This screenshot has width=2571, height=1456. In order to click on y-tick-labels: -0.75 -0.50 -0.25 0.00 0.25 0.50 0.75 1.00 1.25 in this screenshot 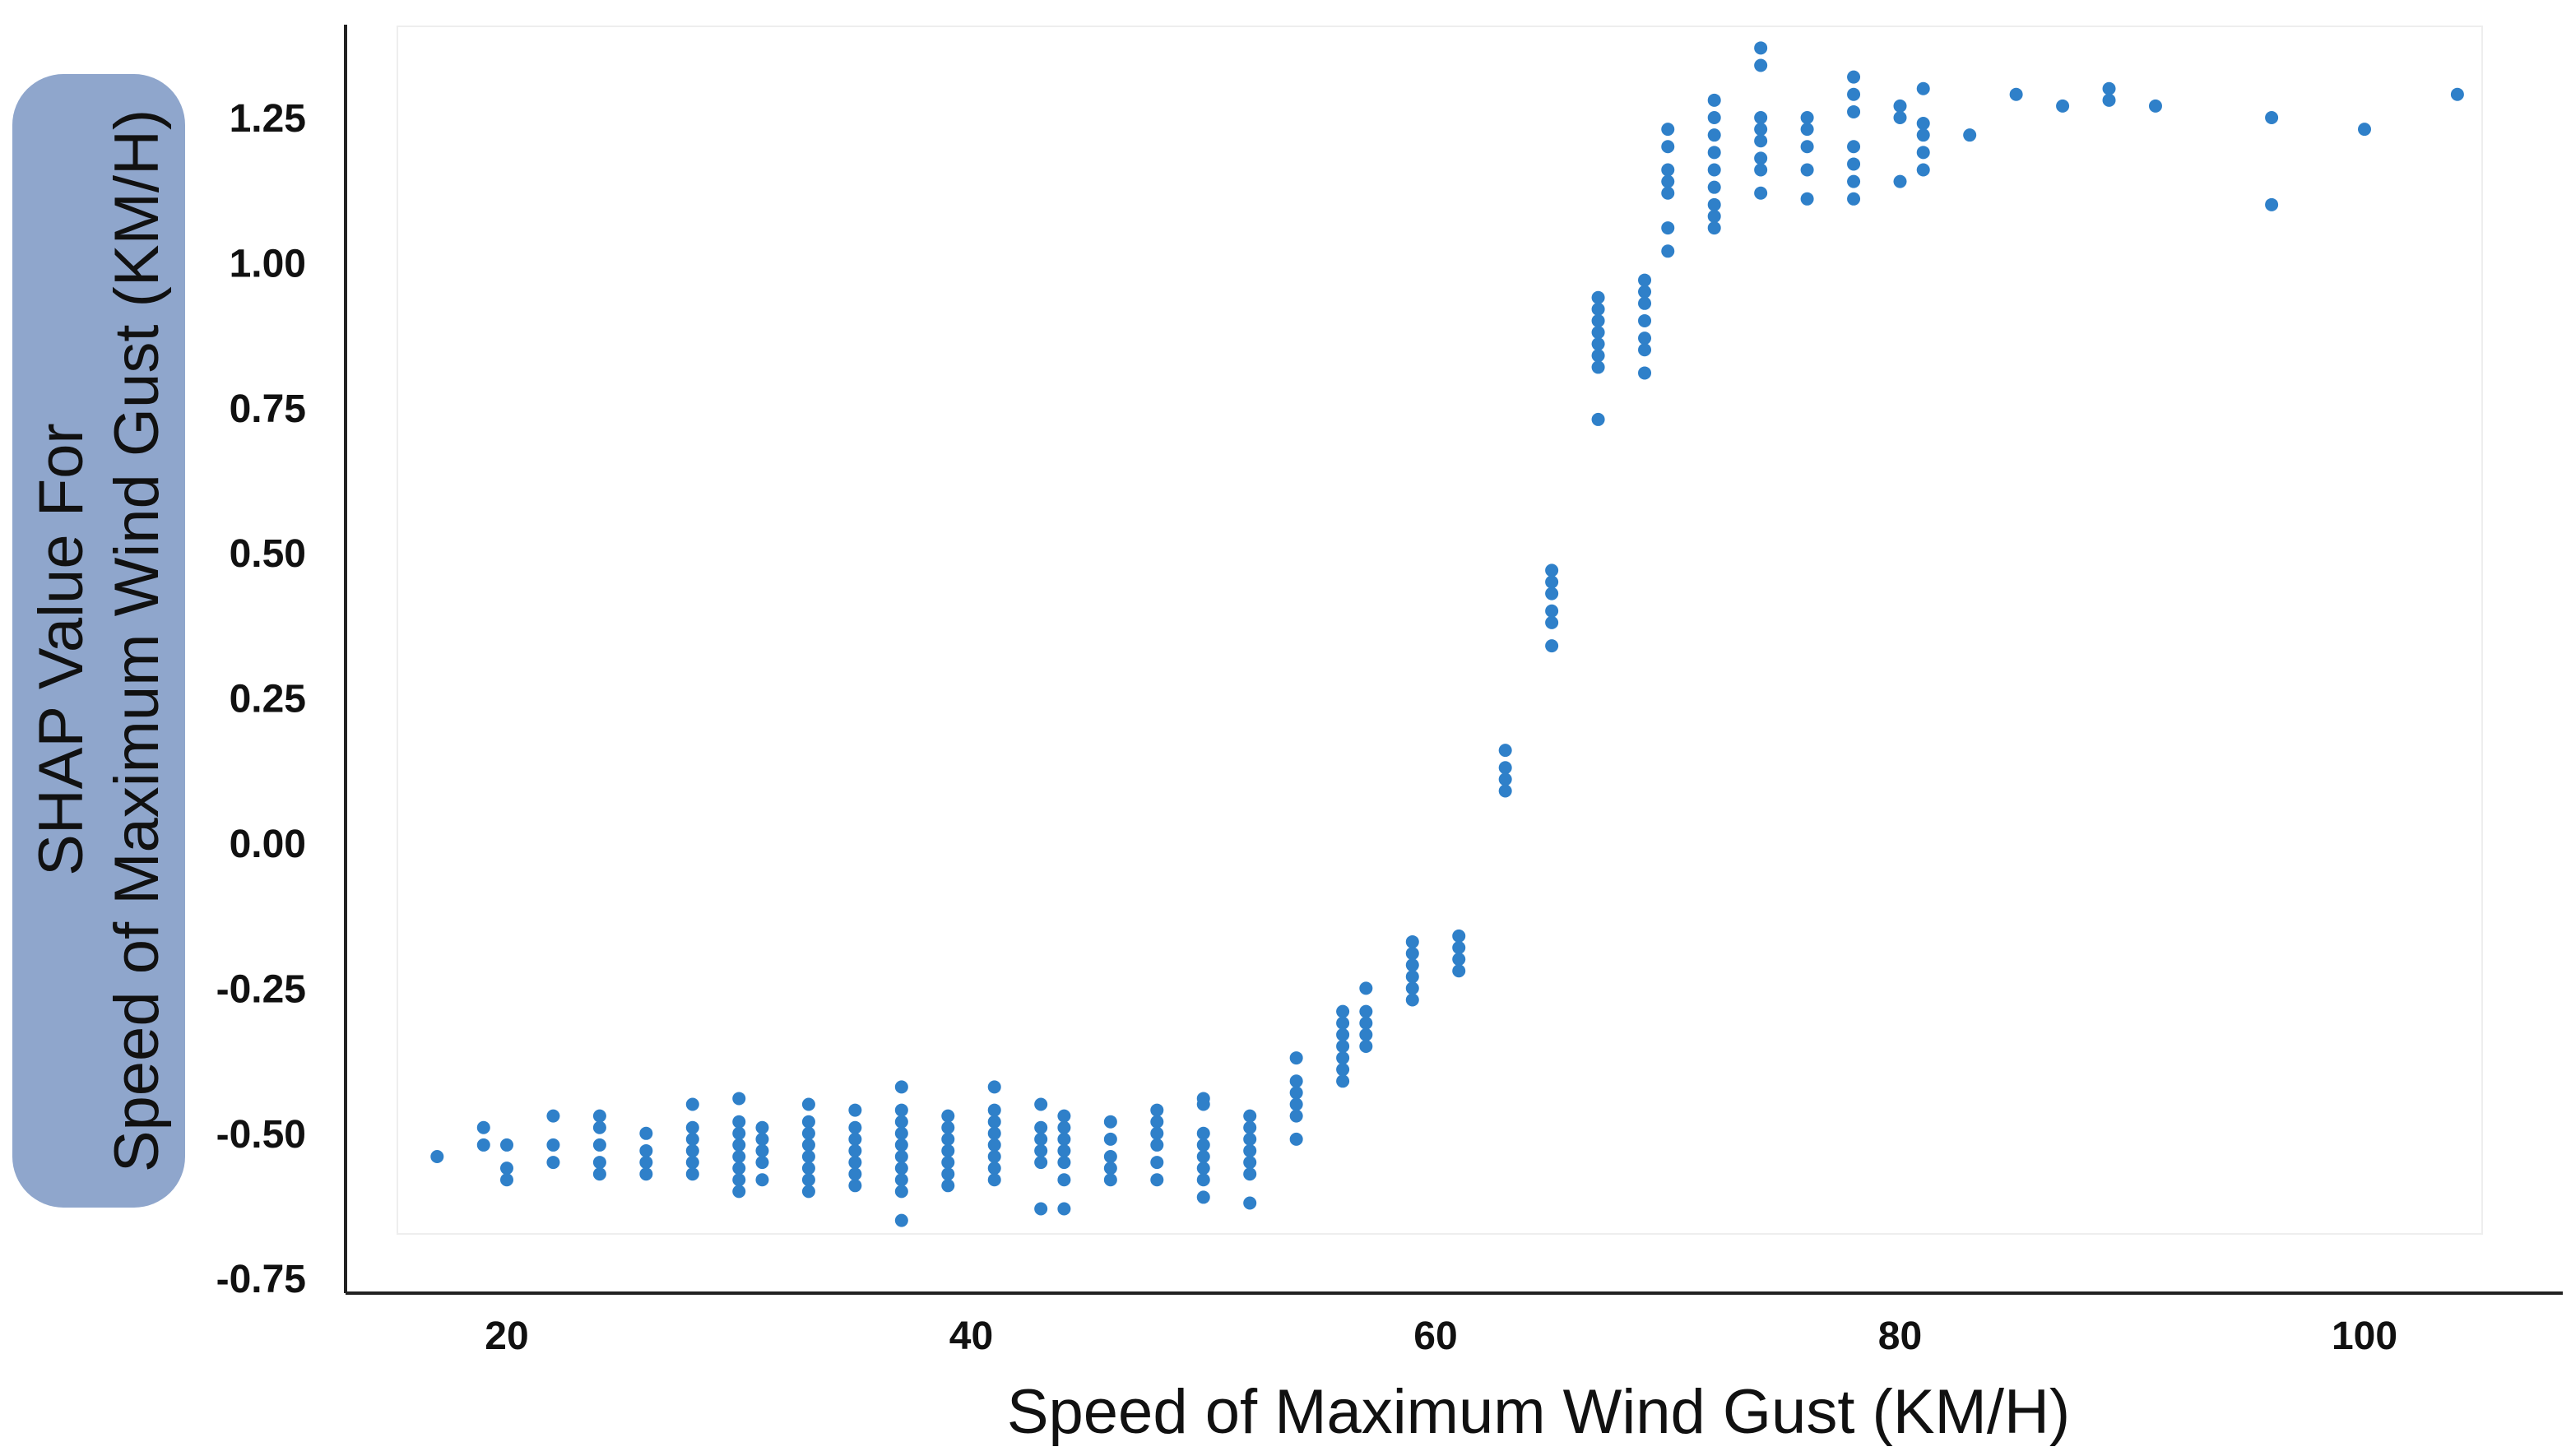, I will do `click(261, 699)`.